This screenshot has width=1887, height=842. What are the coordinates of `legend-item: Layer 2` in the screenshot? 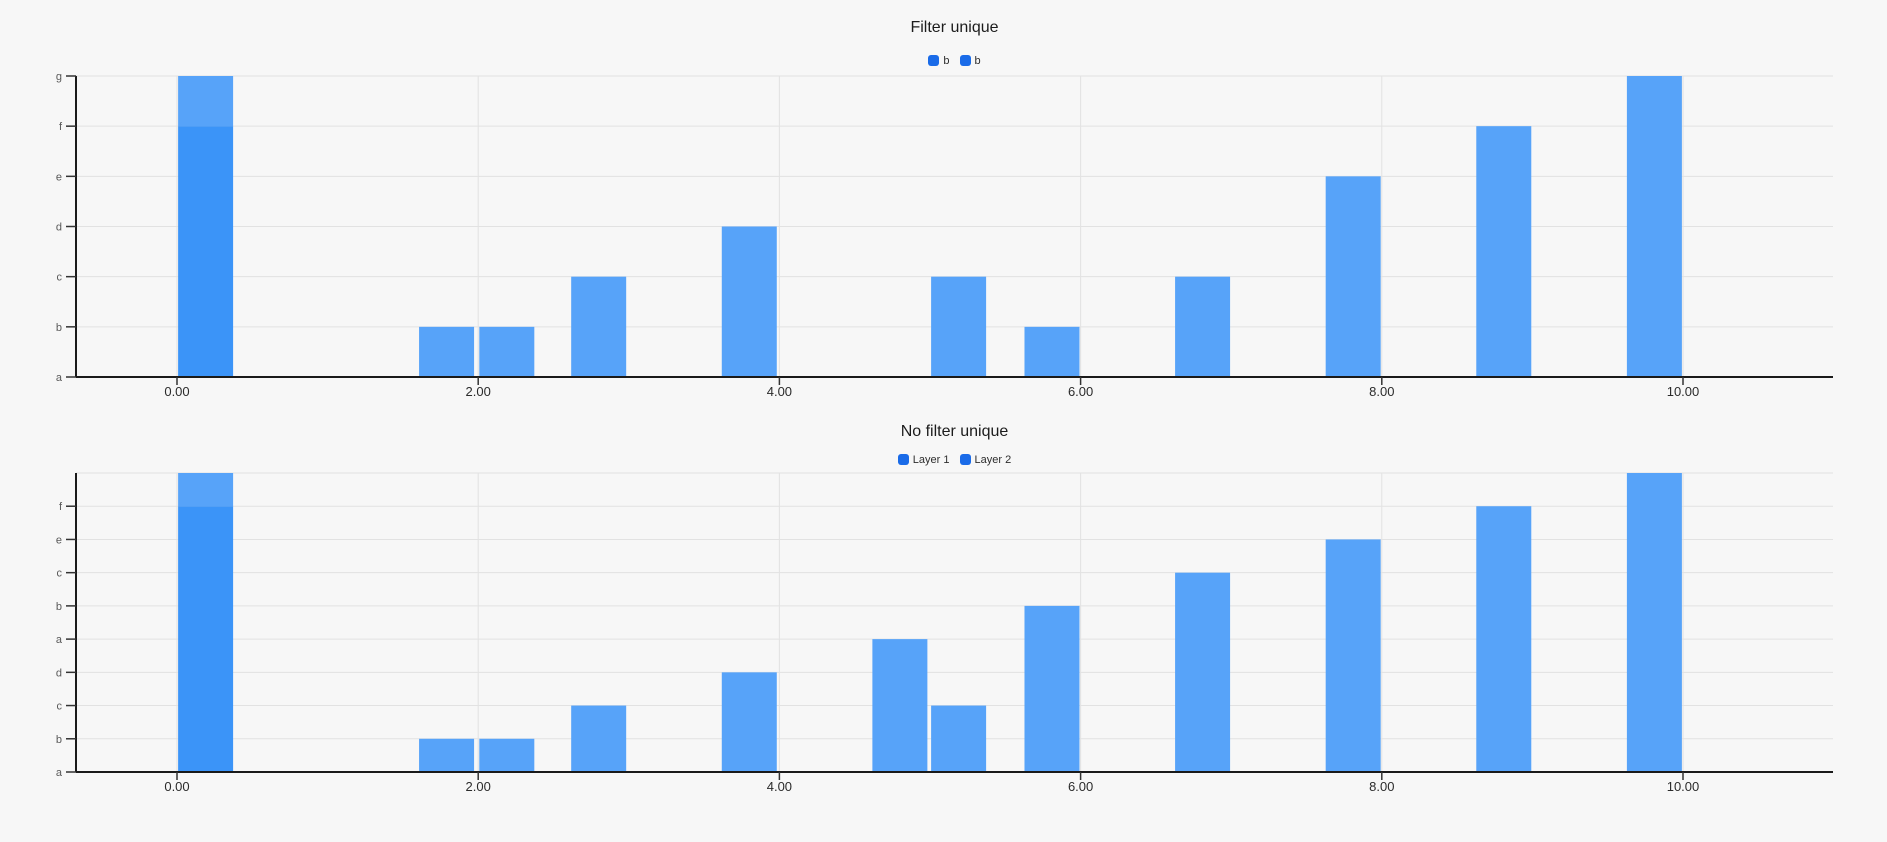 It's located at (985, 459).